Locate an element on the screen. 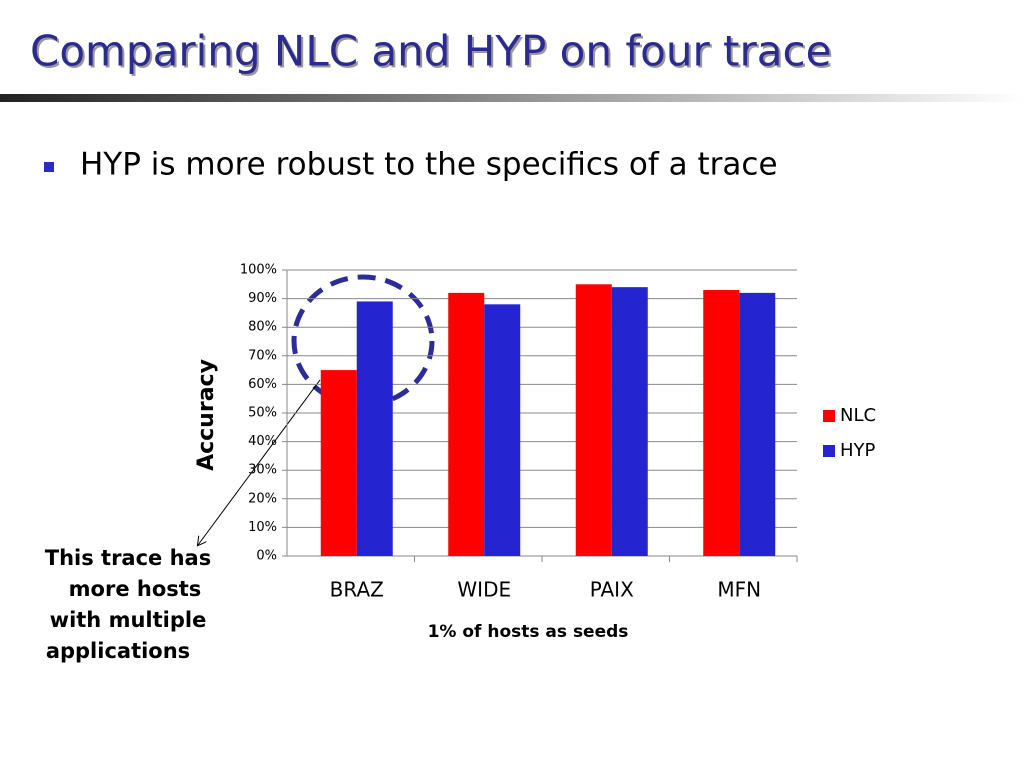 The width and height of the screenshot is (1024, 772). slide-title: Comparing NLC and HYP on four trace is located at coordinates (430, 51).